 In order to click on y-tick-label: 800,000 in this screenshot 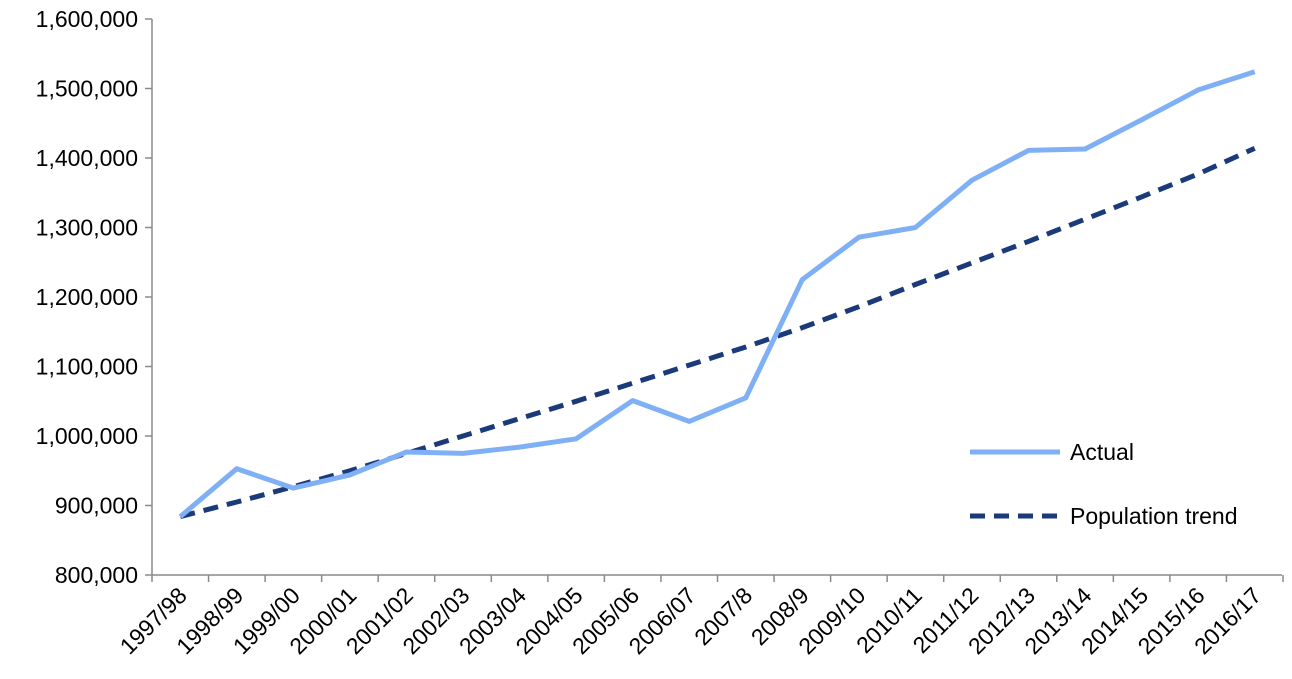, I will do `click(96, 575)`.